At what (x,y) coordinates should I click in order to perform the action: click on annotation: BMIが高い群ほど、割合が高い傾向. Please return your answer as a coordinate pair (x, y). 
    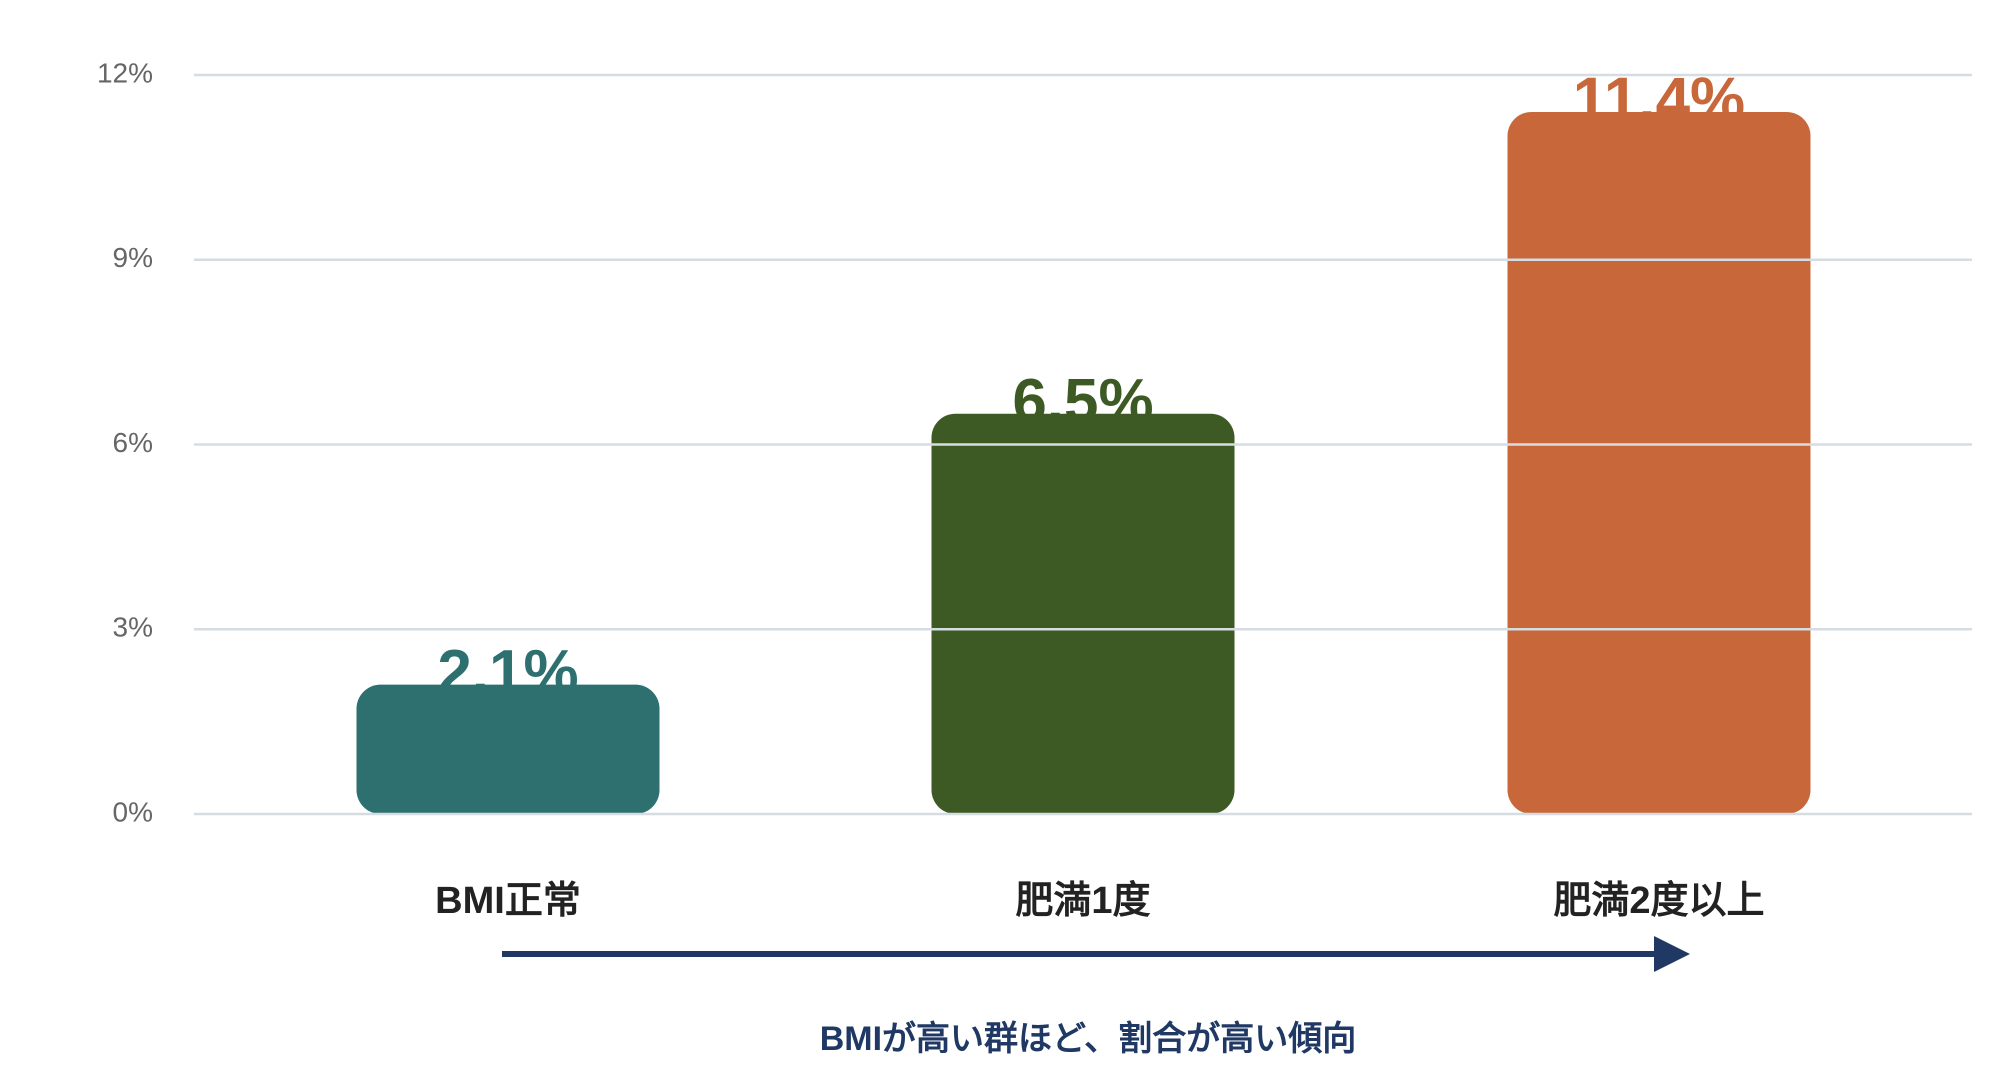
    Looking at the image, I should click on (1088, 1039).